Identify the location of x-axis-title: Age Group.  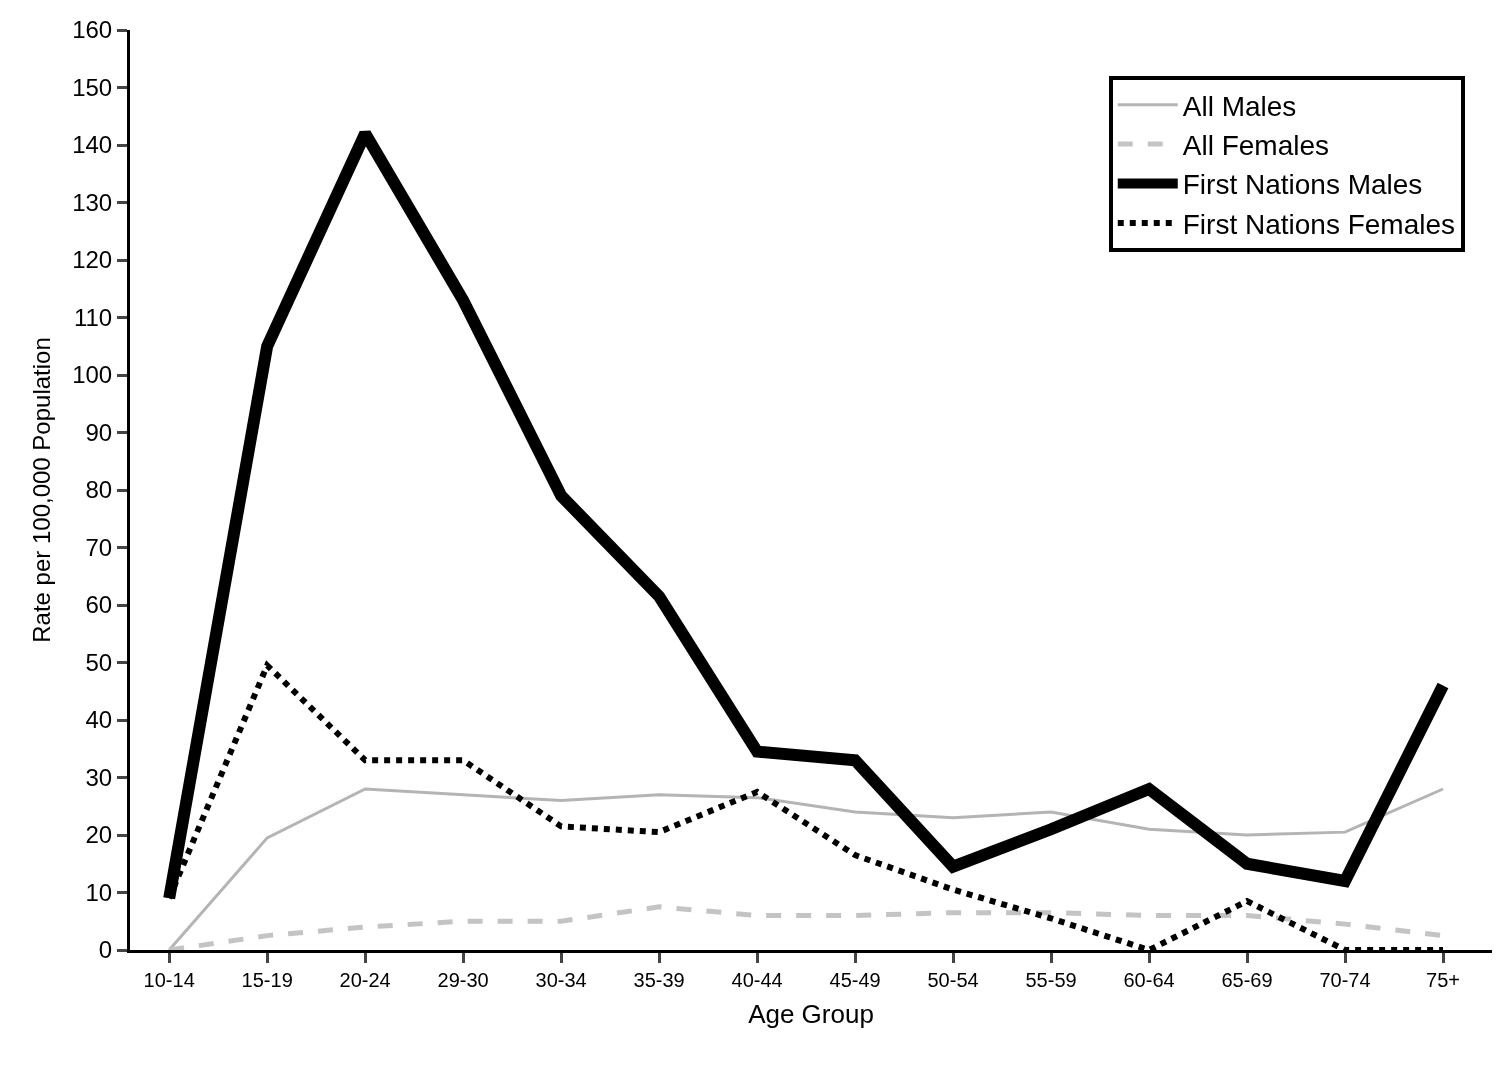
(811, 1013).